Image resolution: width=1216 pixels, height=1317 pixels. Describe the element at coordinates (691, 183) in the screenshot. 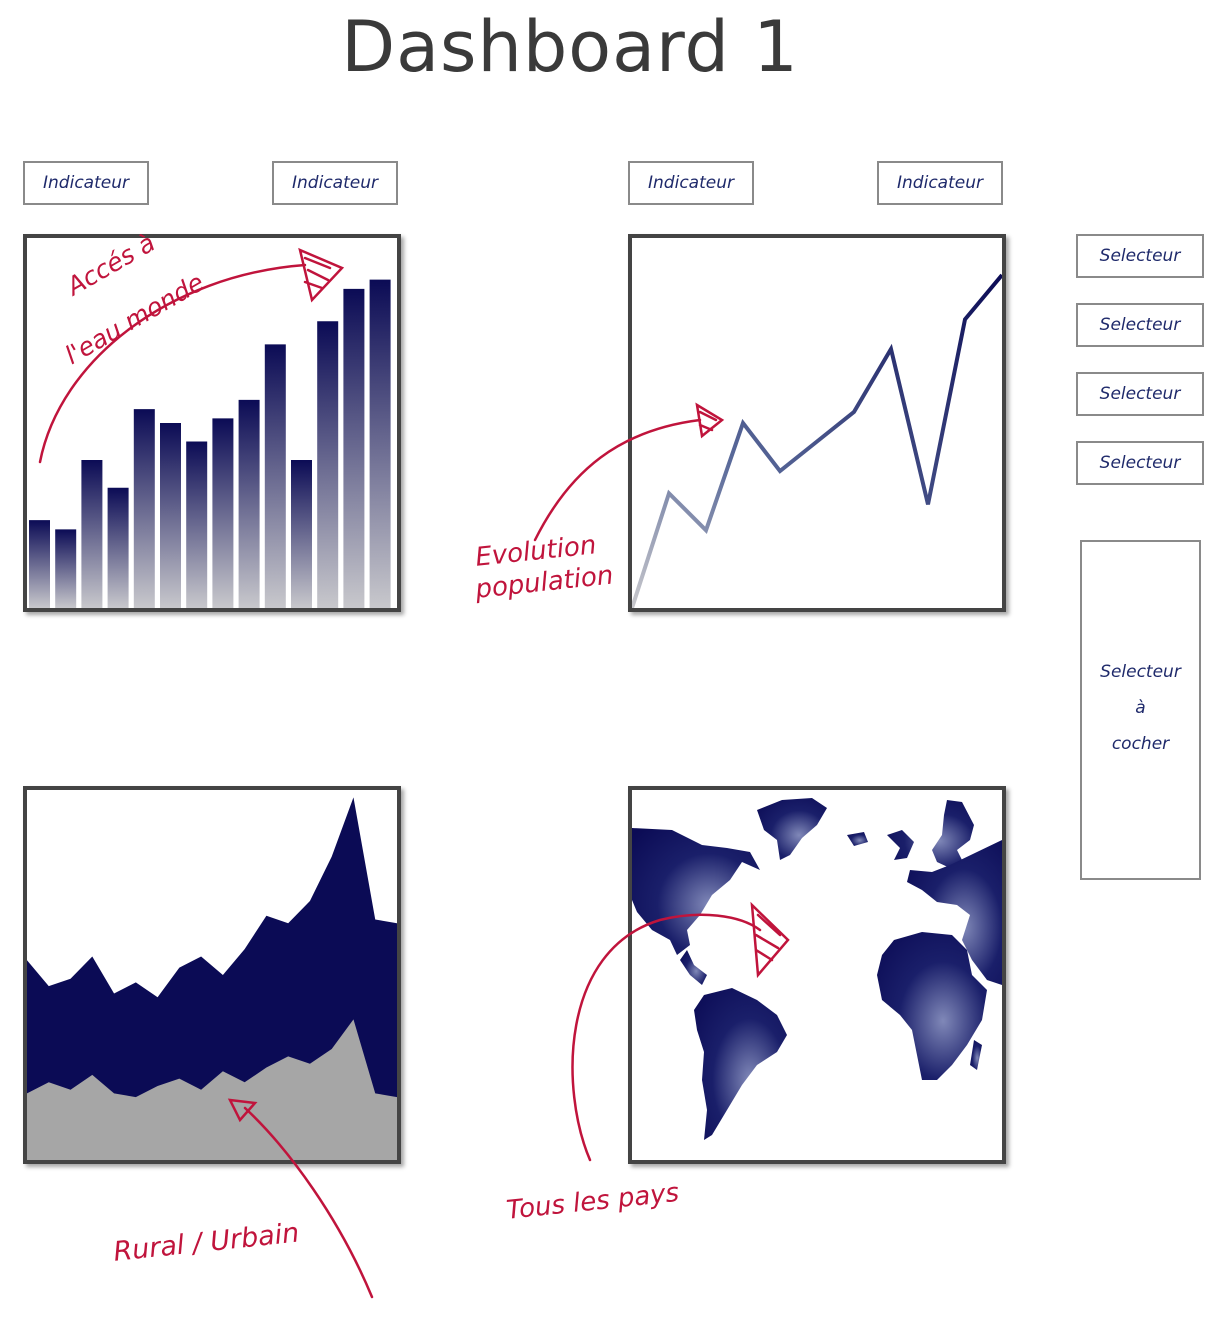

I see `indicator-button-3: Indicateur` at that location.